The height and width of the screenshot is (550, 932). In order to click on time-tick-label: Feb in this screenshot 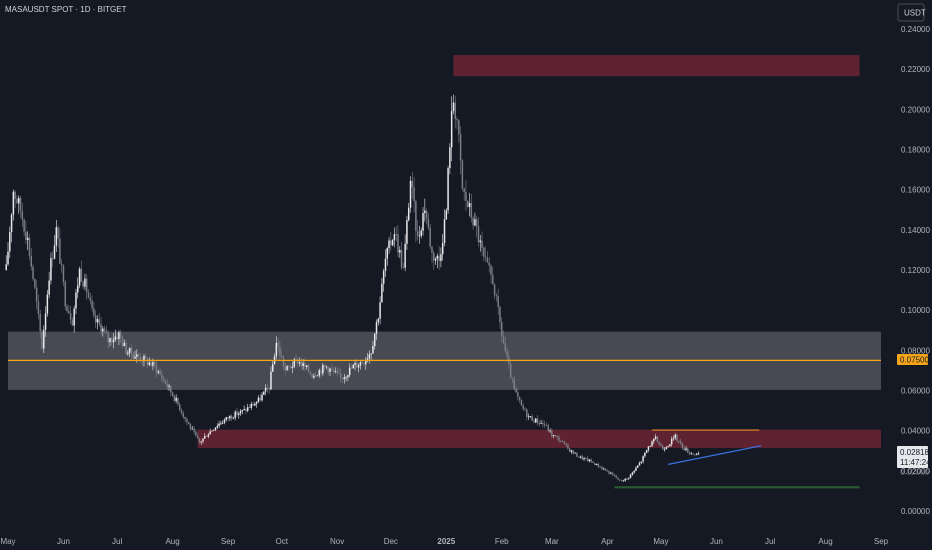, I will do `click(502, 541)`.